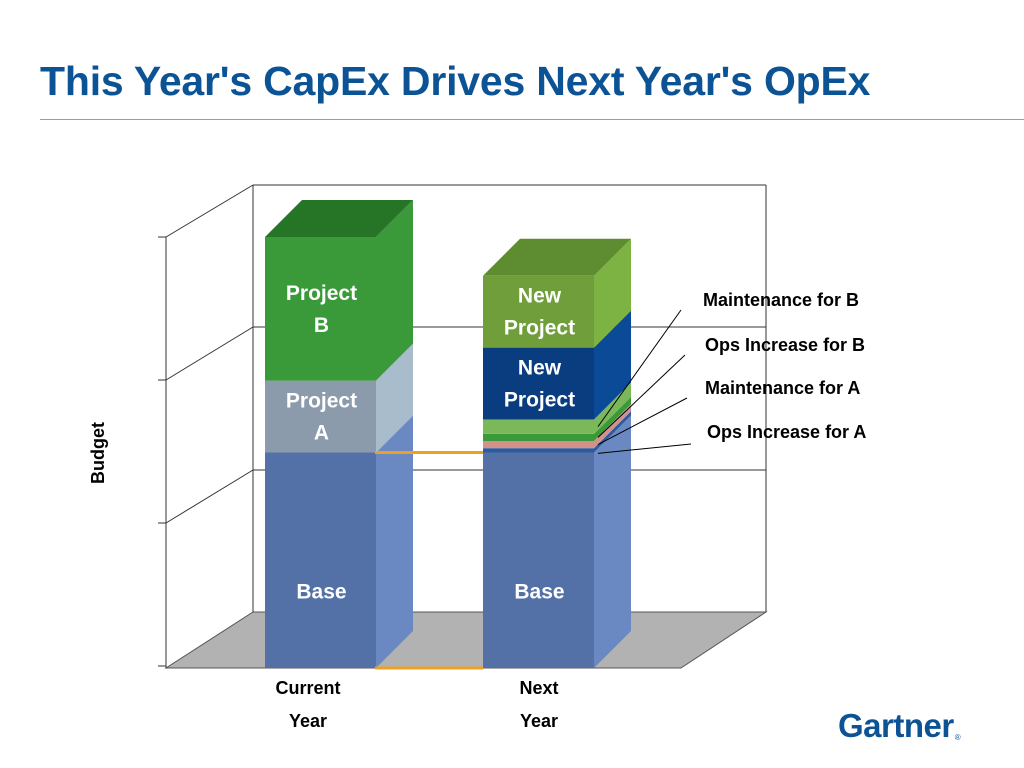 The image size is (1024, 768). What do you see at coordinates (782, 388) in the screenshot?
I see `annotation-label: Maintenance for A` at bounding box center [782, 388].